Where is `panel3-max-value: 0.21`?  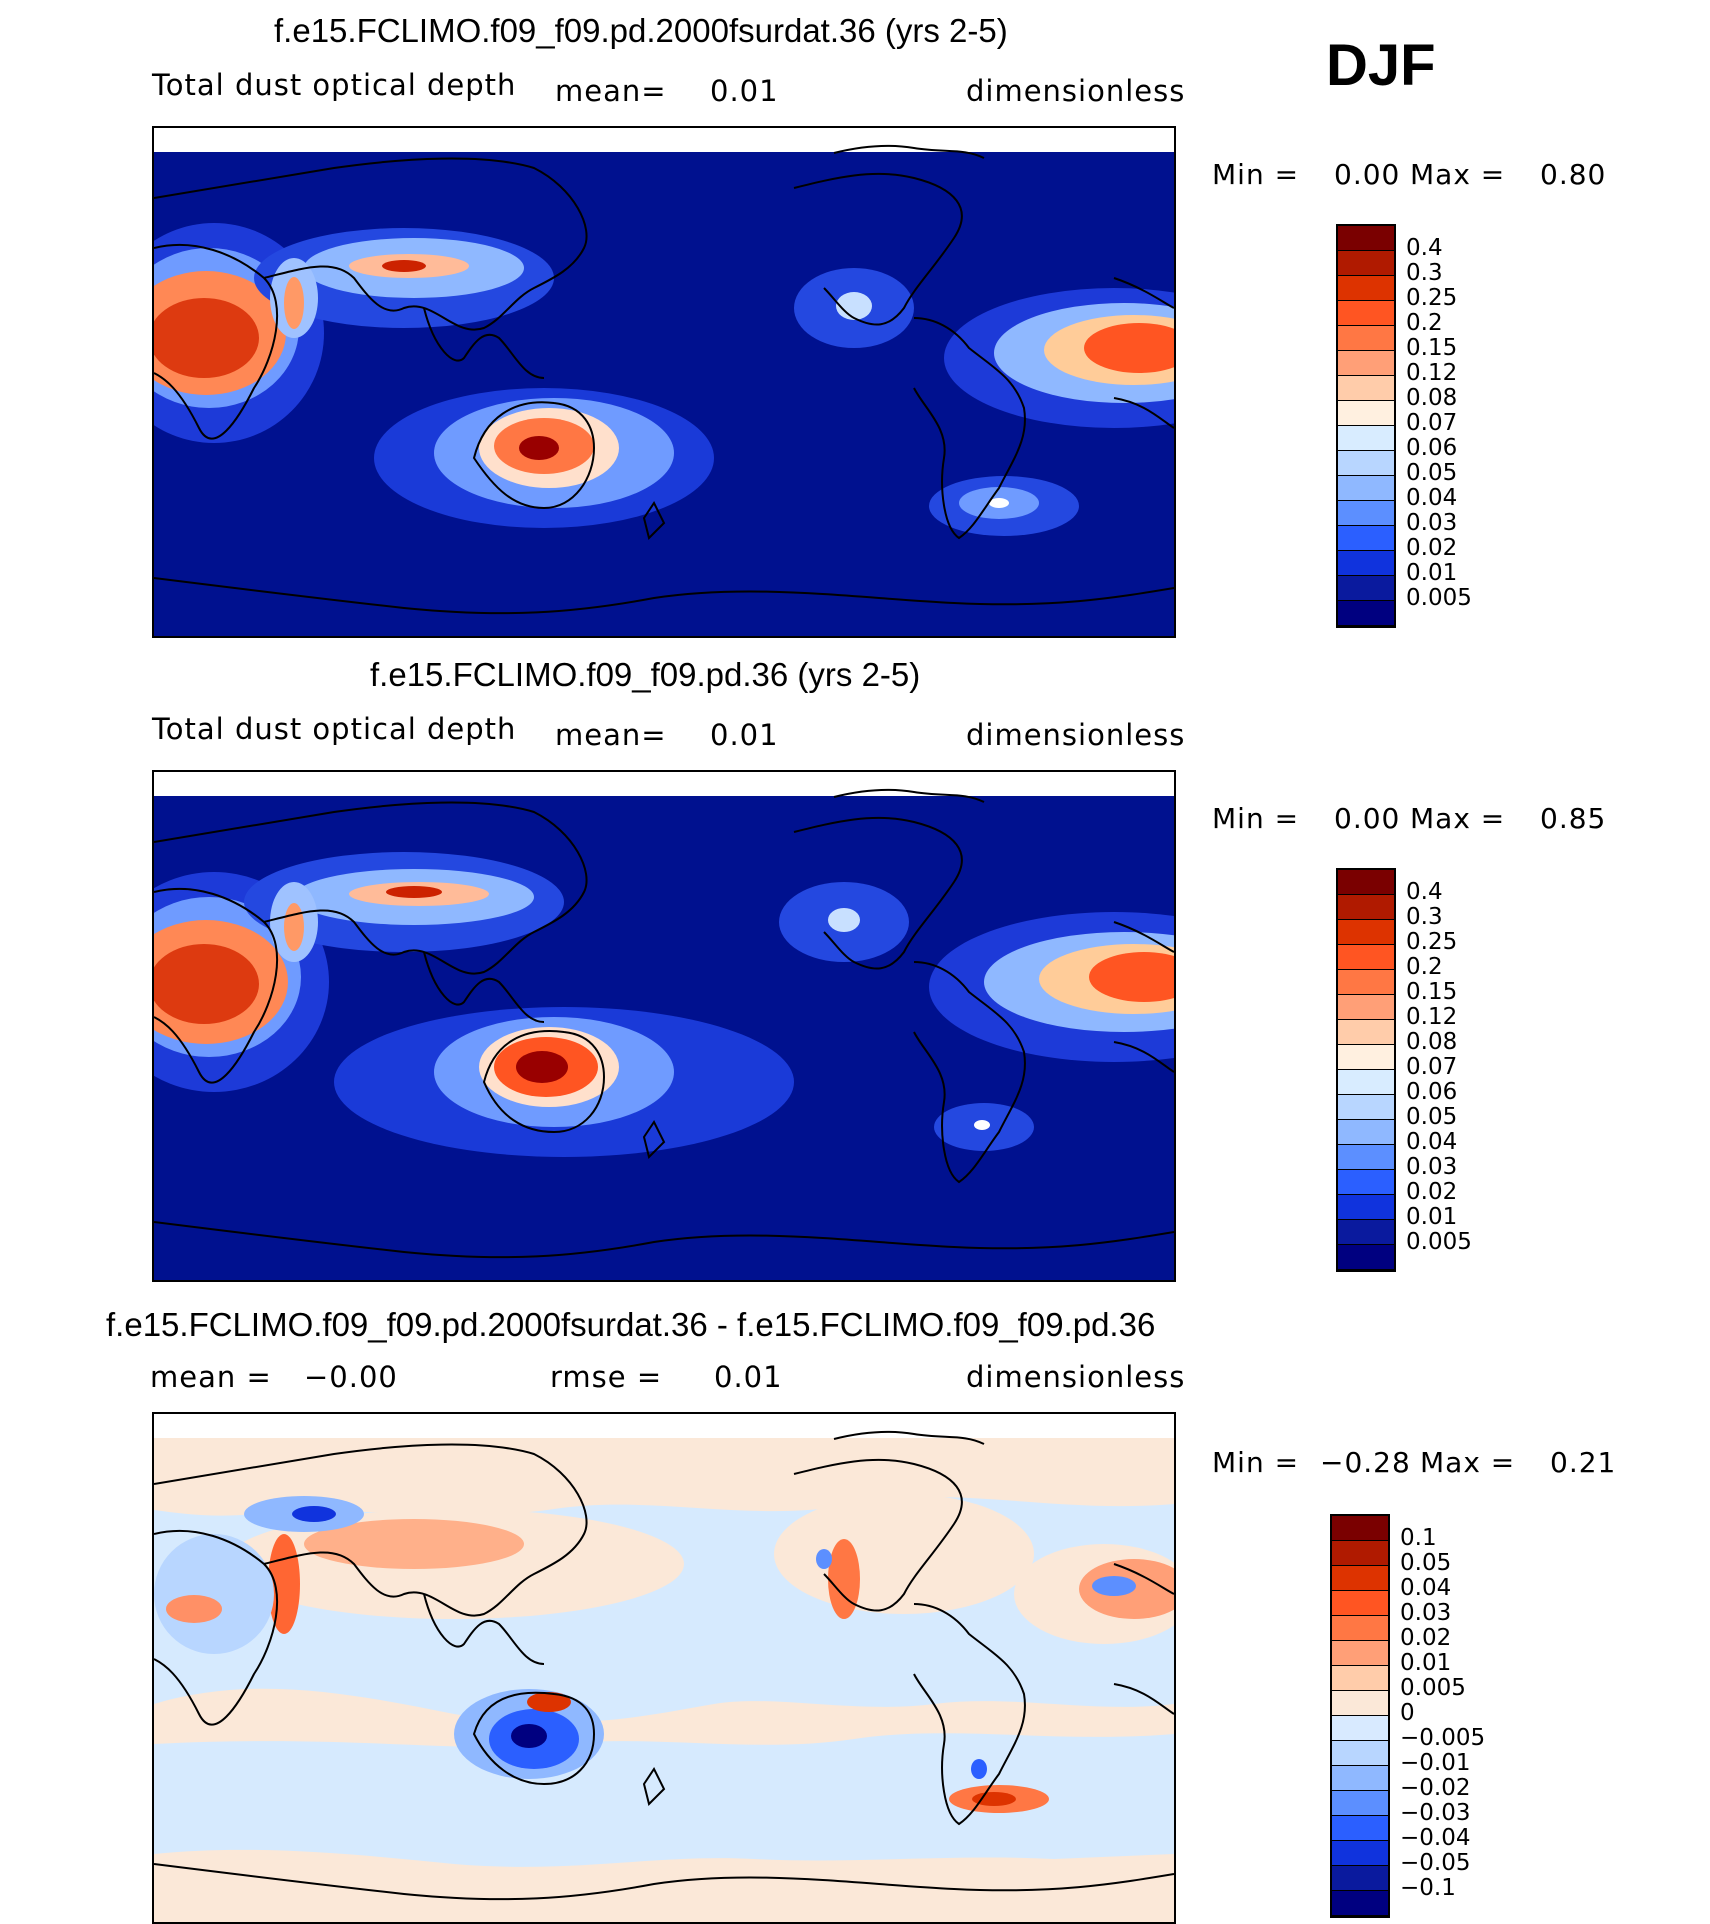
panel3-max-value: 0.21 is located at coordinates (1583, 1462).